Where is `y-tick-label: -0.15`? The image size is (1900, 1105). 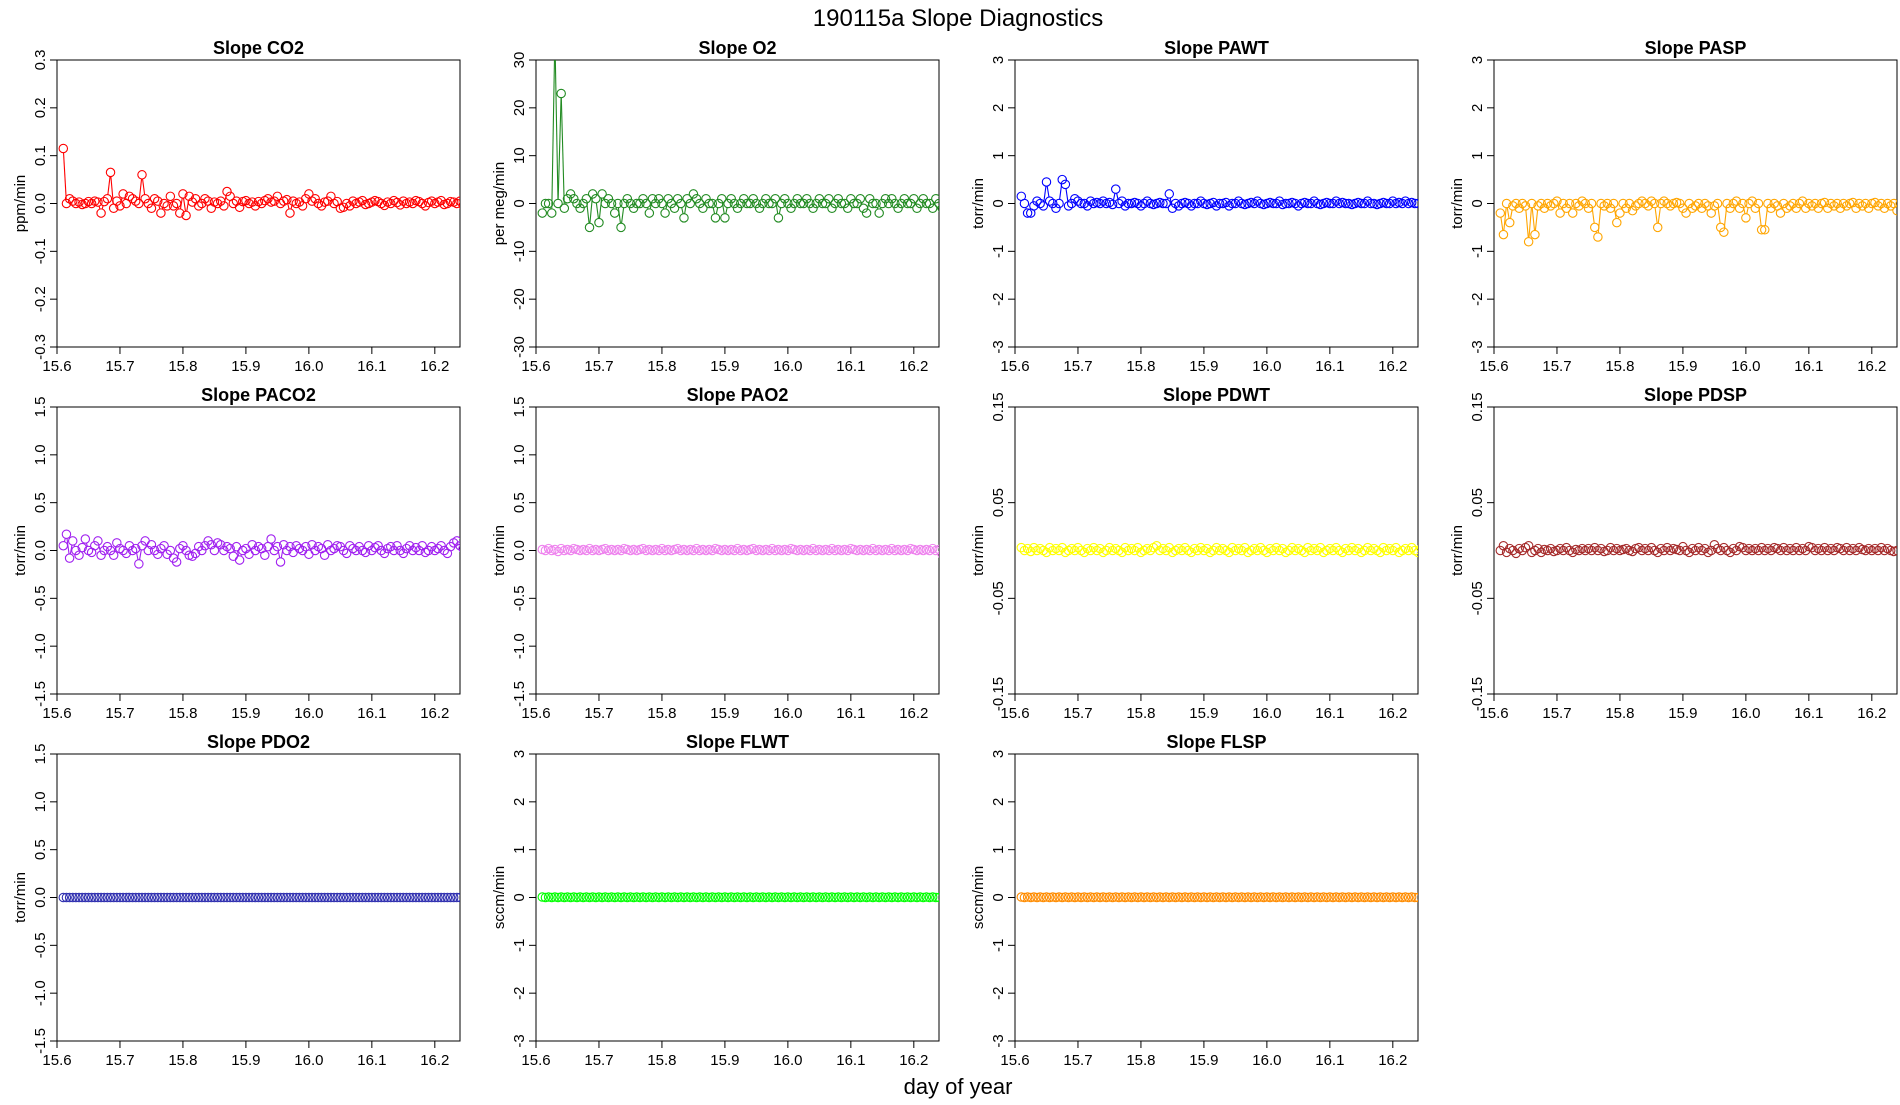 y-tick-label: -0.15 is located at coordinates (1477, 694).